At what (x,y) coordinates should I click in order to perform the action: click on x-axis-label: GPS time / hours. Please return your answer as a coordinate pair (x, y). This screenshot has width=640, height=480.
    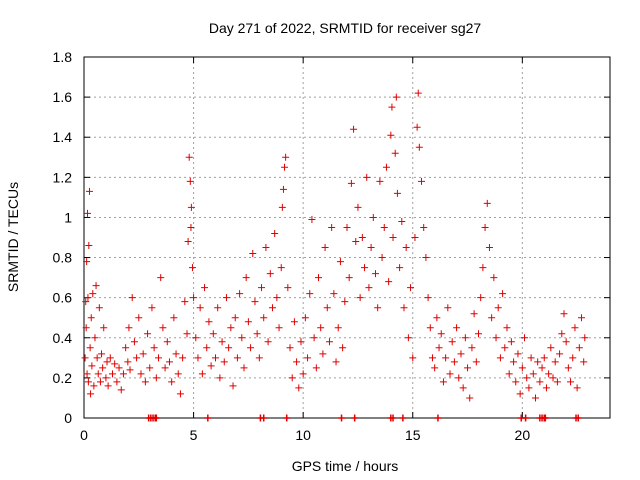
    Looking at the image, I should click on (345, 466).